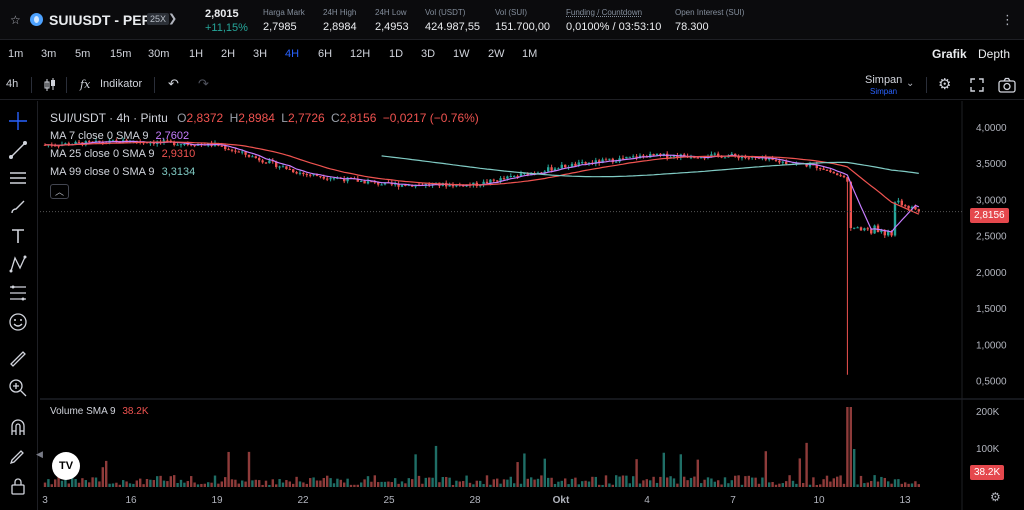 The height and width of the screenshot is (510, 1024). I want to click on crosshair-icon, so click(18, 121).